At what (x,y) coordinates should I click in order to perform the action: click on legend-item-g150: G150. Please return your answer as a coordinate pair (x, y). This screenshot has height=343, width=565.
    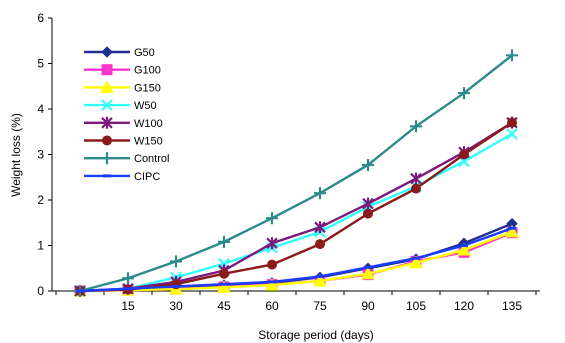
    Looking at the image, I should click on (122, 87).